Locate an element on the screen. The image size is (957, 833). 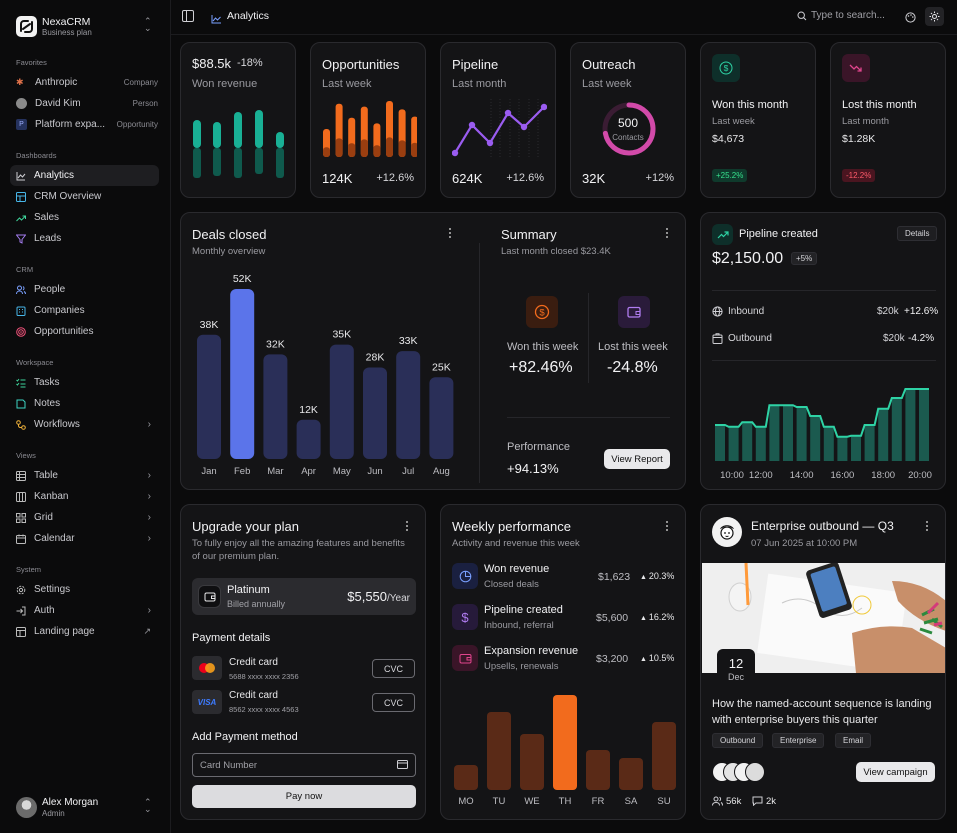
upgrade-menu-icon is located at coordinates (407, 526).